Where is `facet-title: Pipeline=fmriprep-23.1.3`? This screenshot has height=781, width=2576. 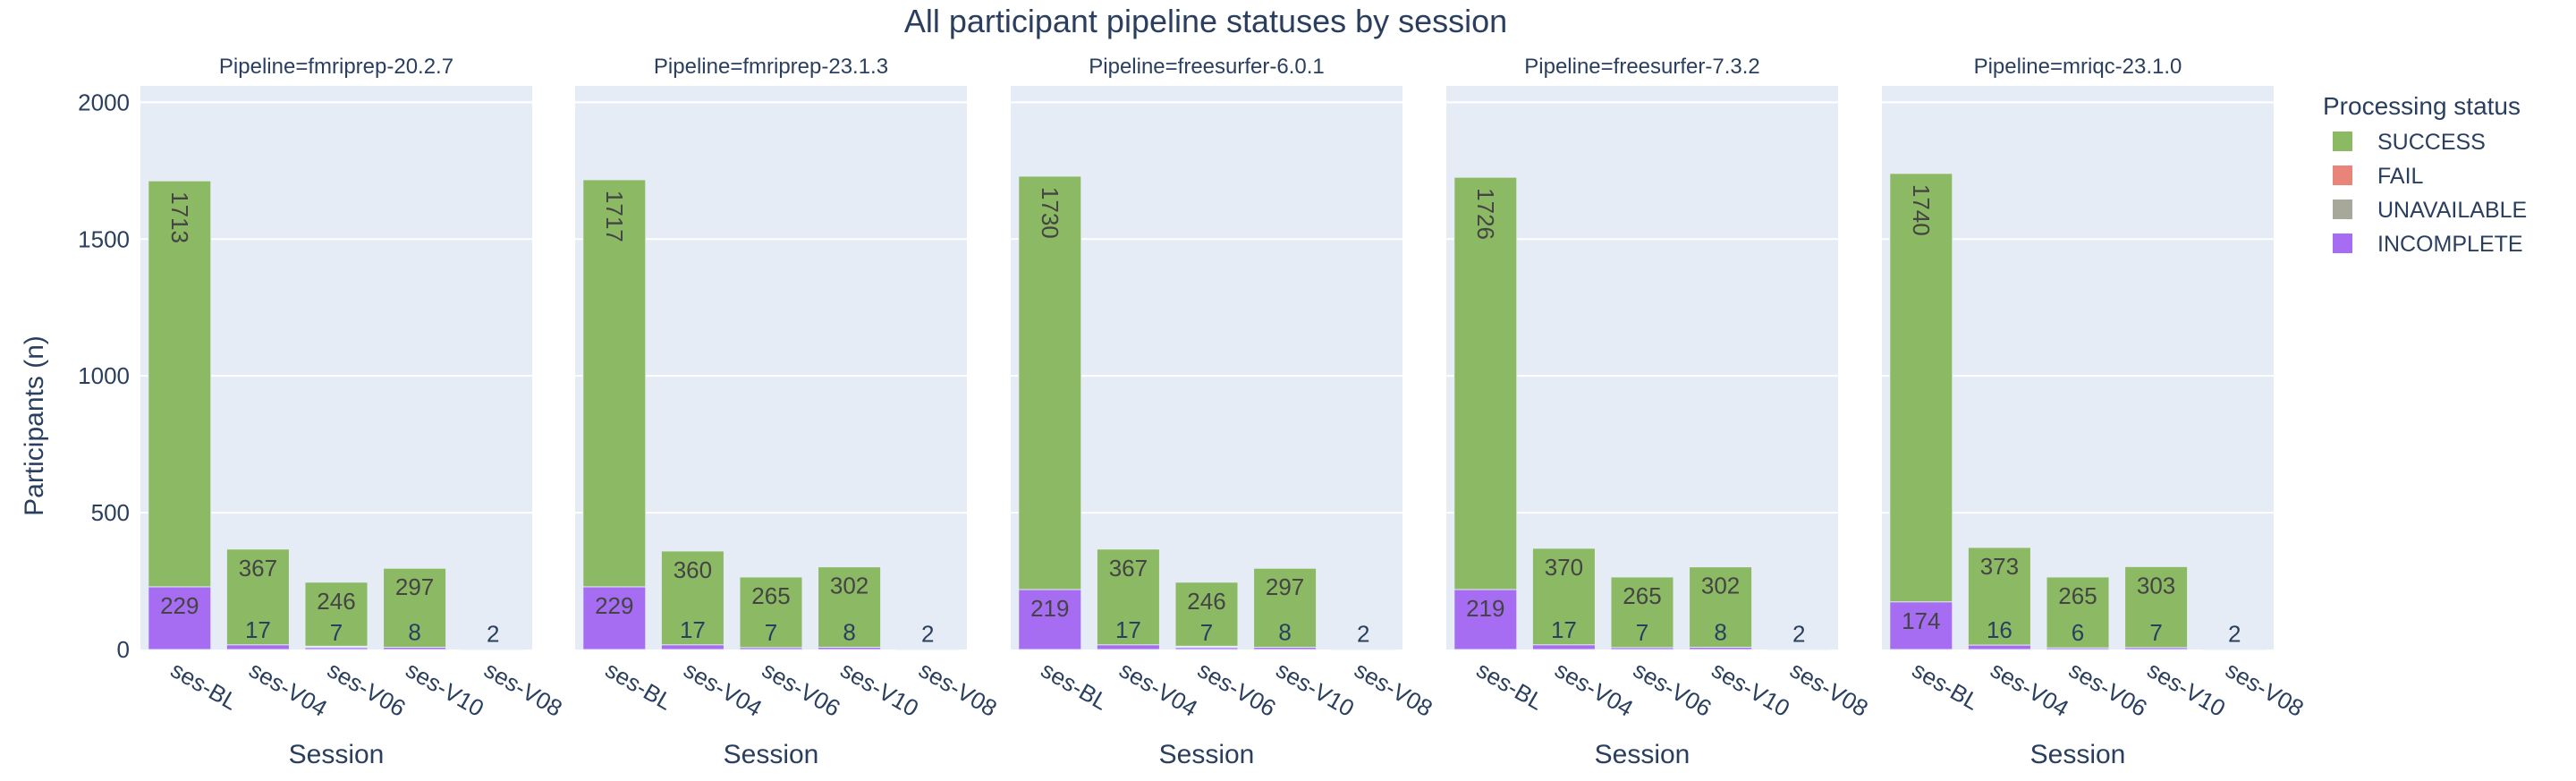
facet-title: Pipeline=fmriprep-23.1.3 is located at coordinates (771, 67).